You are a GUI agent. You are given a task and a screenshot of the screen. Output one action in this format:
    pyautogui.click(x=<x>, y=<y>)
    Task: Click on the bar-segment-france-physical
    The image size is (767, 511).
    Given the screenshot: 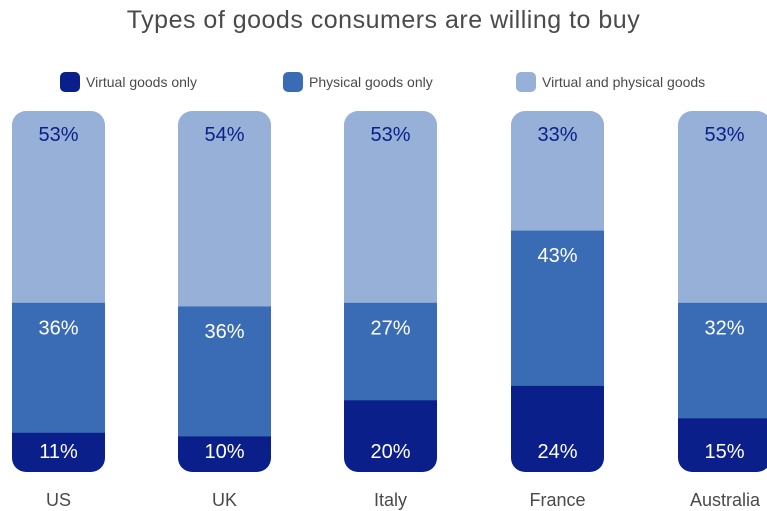 What is the action you would take?
    pyautogui.click(x=557, y=308)
    